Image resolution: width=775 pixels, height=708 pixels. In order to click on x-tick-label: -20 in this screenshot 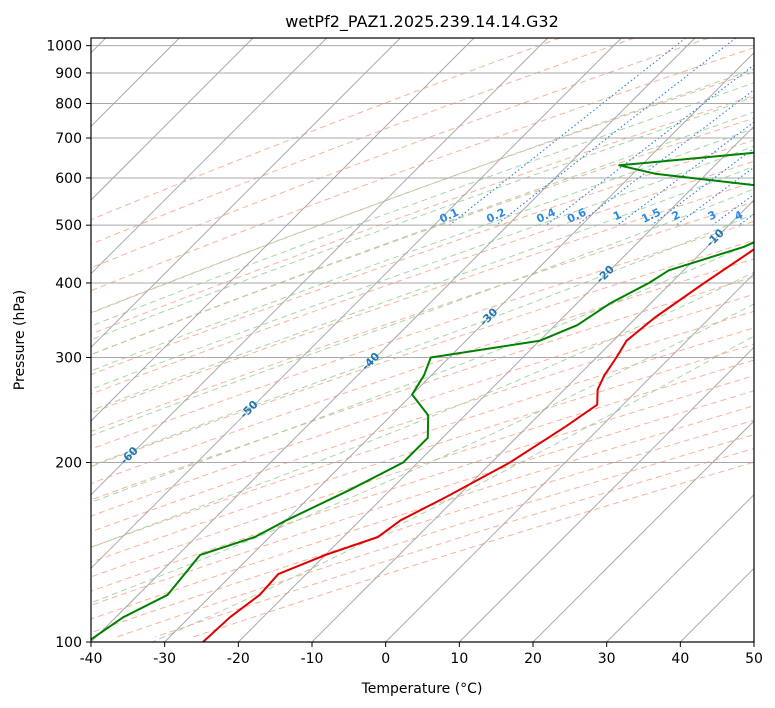, I will do `click(238, 659)`.